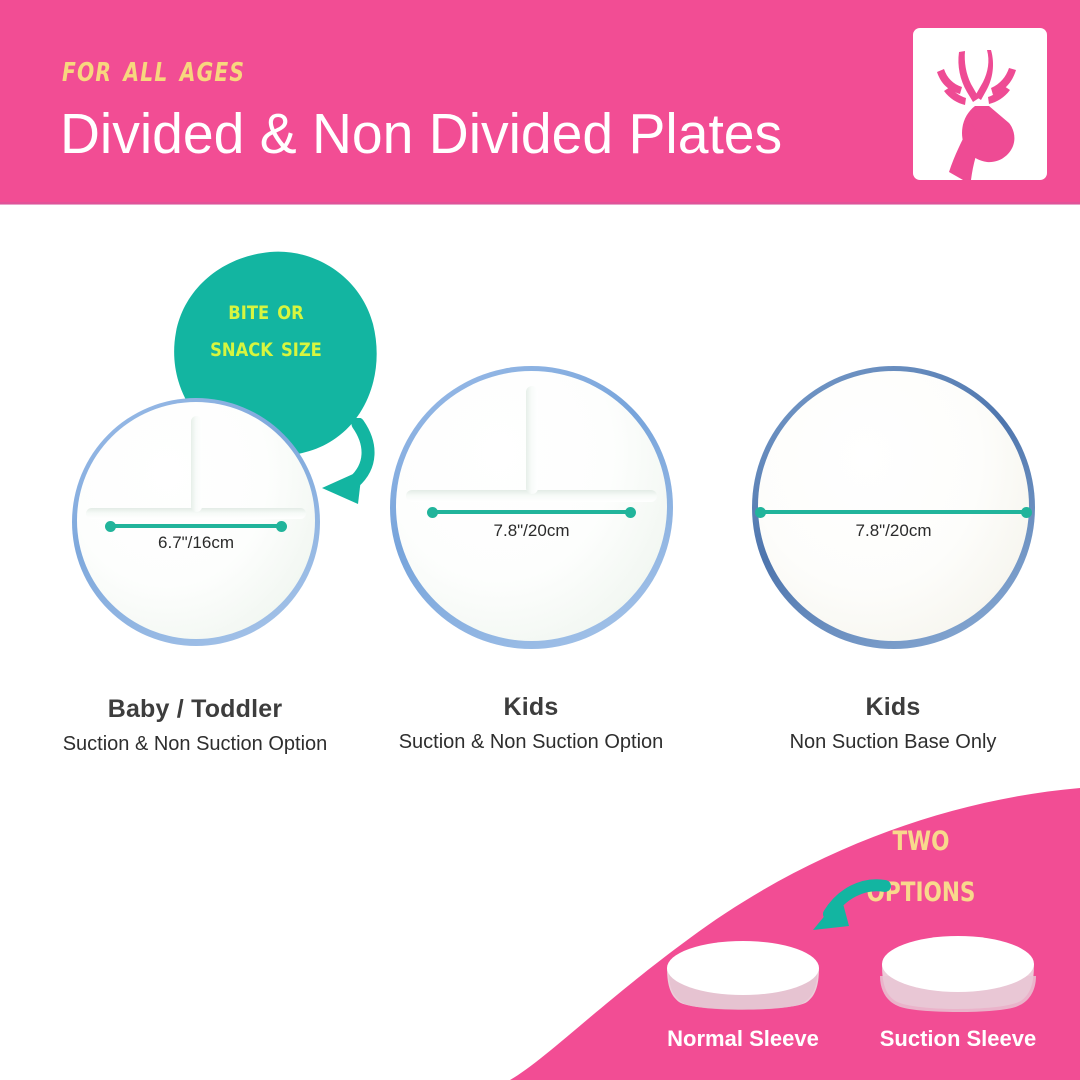 Image resolution: width=1080 pixels, height=1080 pixels. I want to click on plate-kids-divided: 7.8"/20cm, so click(531, 507).